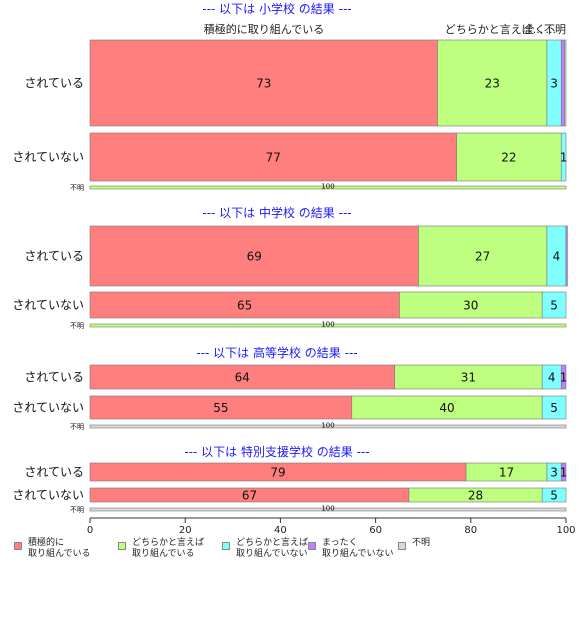  Describe the element at coordinates (506, 473) in the screenshot. I see `data-label: 17` at that location.